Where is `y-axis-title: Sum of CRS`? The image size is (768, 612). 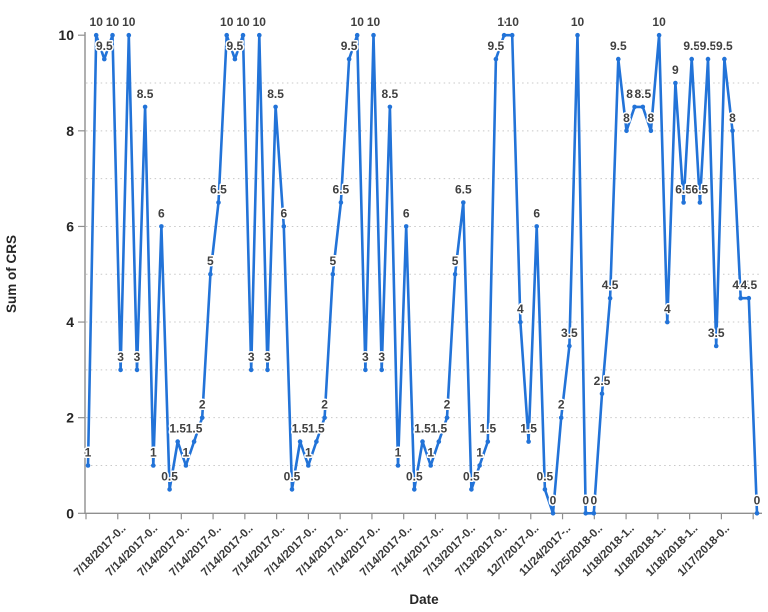 y-axis-title: Sum of CRS is located at coordinates (11, 274).